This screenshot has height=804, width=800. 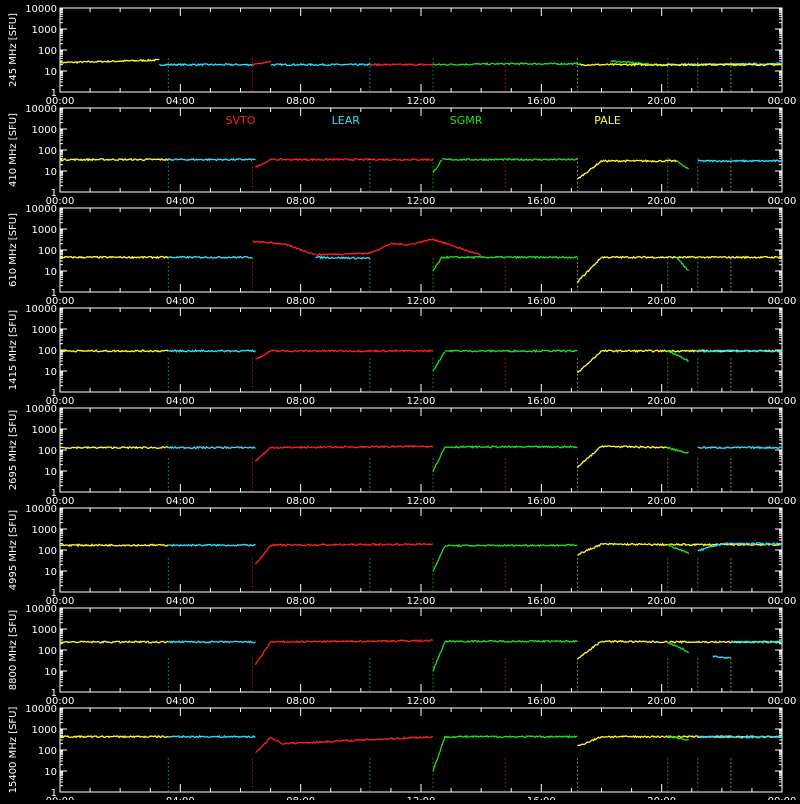 What do you see at coordinates (607, 120) in the screenshot?
I see `legend-entry-pale: PALE` at bounding box center [607, 120].